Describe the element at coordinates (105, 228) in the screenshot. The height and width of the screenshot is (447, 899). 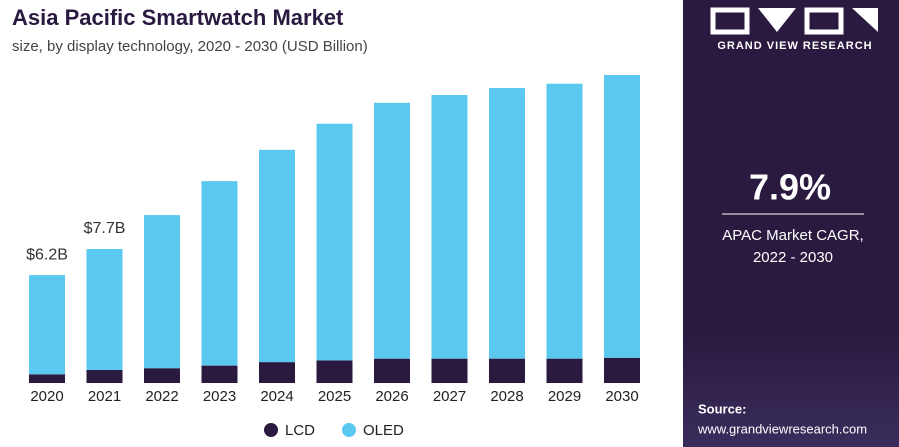
I see `total-label: $7.7B` at that location.